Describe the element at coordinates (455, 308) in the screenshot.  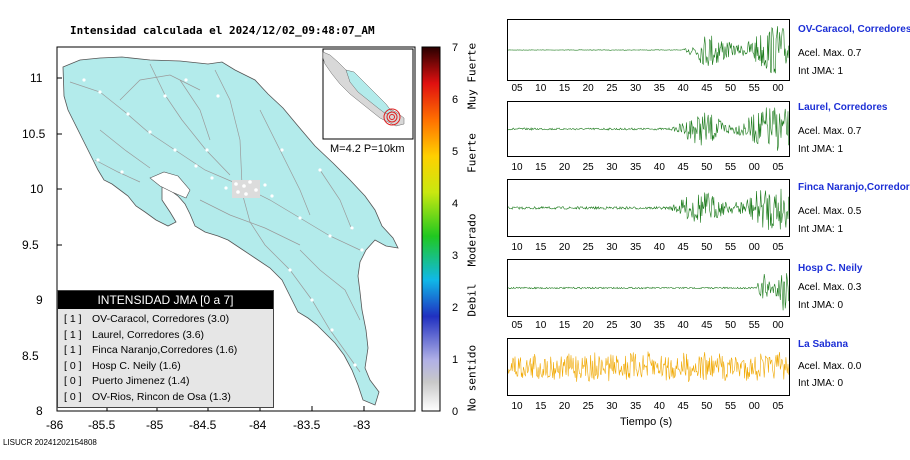
I see `scale-number: 2` at that location.